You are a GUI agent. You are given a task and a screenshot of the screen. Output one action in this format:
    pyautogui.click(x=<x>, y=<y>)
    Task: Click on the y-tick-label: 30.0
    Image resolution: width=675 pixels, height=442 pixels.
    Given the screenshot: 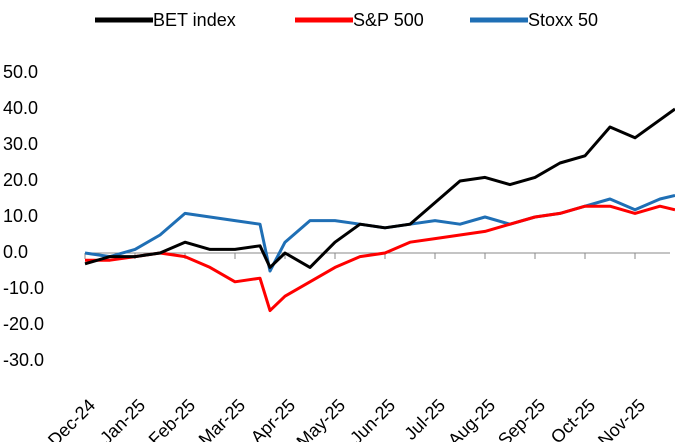 What is the action you would take?
    pyautogui.click(x=20, y=144)
    